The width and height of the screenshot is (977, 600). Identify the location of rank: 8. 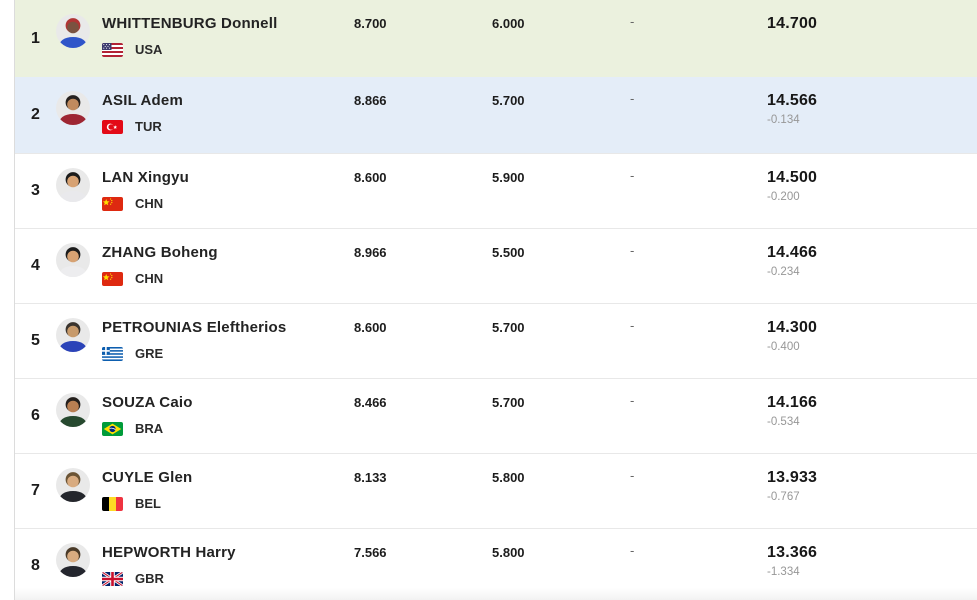
(35, 565).